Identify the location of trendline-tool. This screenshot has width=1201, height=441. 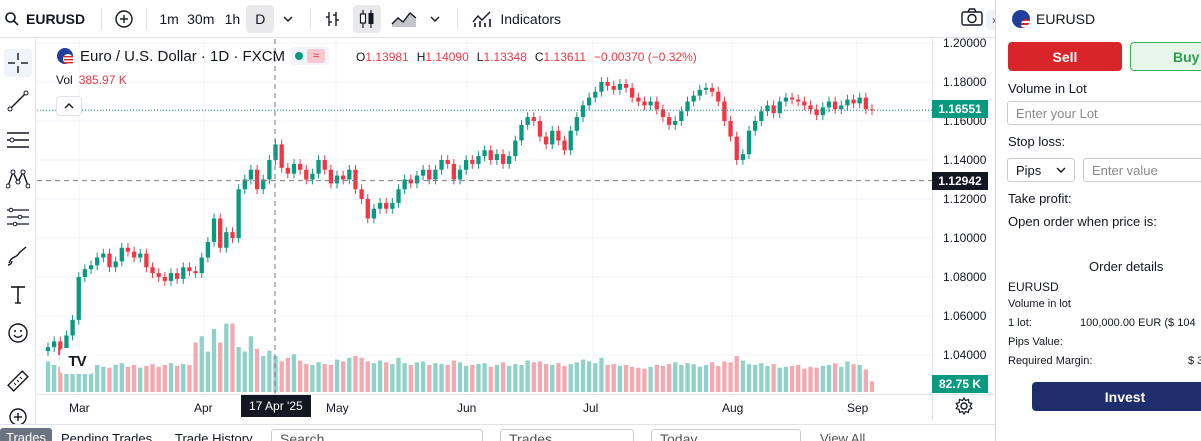
(18, 101).